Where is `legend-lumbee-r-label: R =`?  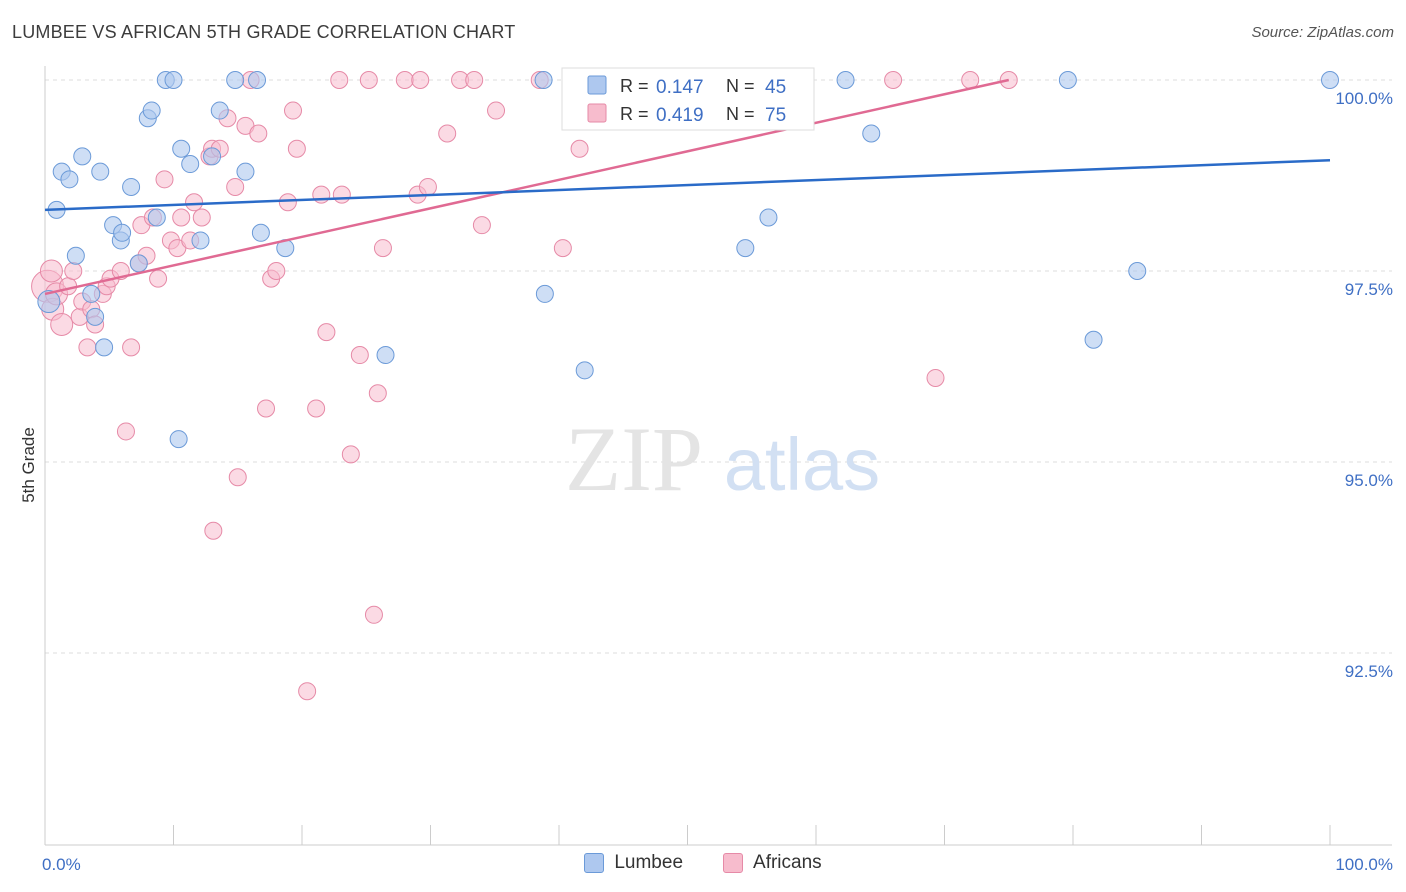 legend-lumbee-r-label: R = is located at coordinates (634, 86).